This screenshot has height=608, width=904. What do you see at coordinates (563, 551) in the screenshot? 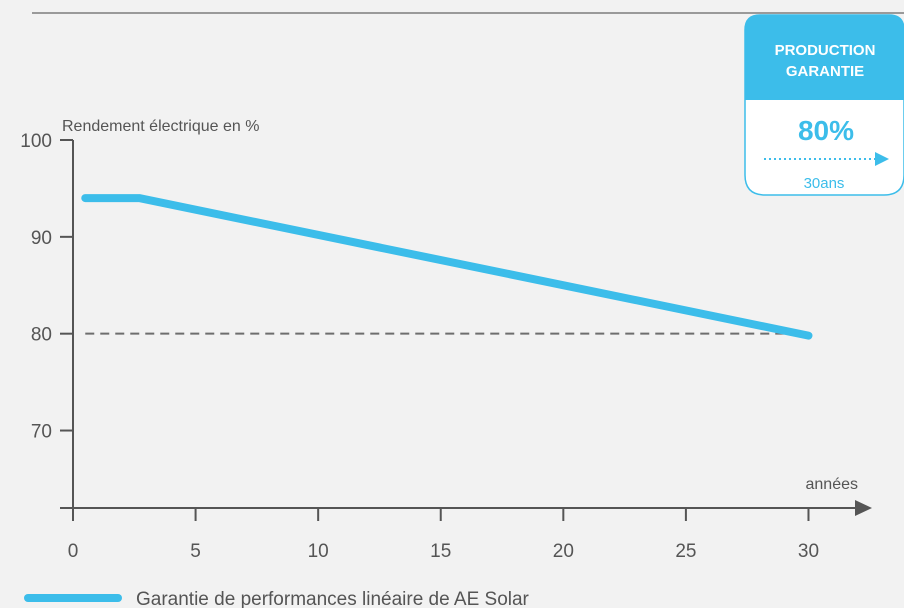
I see `x-tick-label: 20` at bounding box center [563, 551].